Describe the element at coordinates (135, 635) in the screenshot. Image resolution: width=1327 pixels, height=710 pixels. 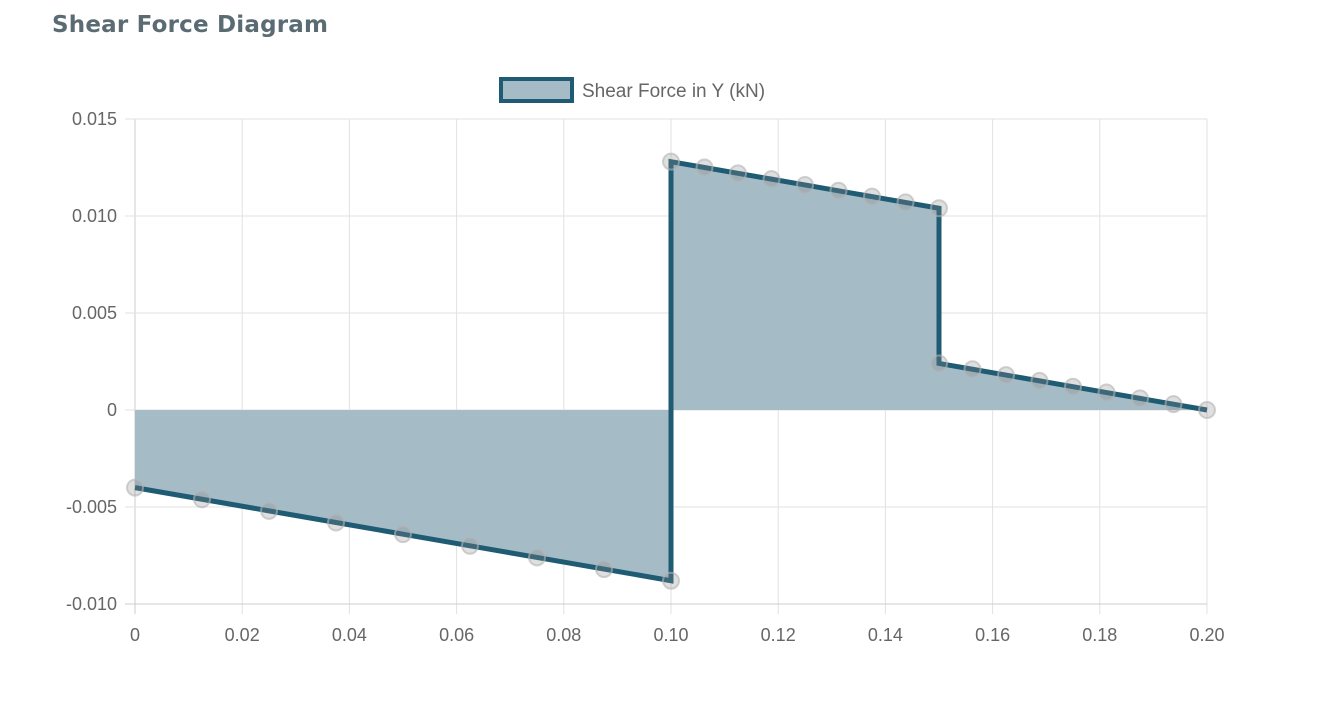
I see `x-tick-label: 0` at that location.